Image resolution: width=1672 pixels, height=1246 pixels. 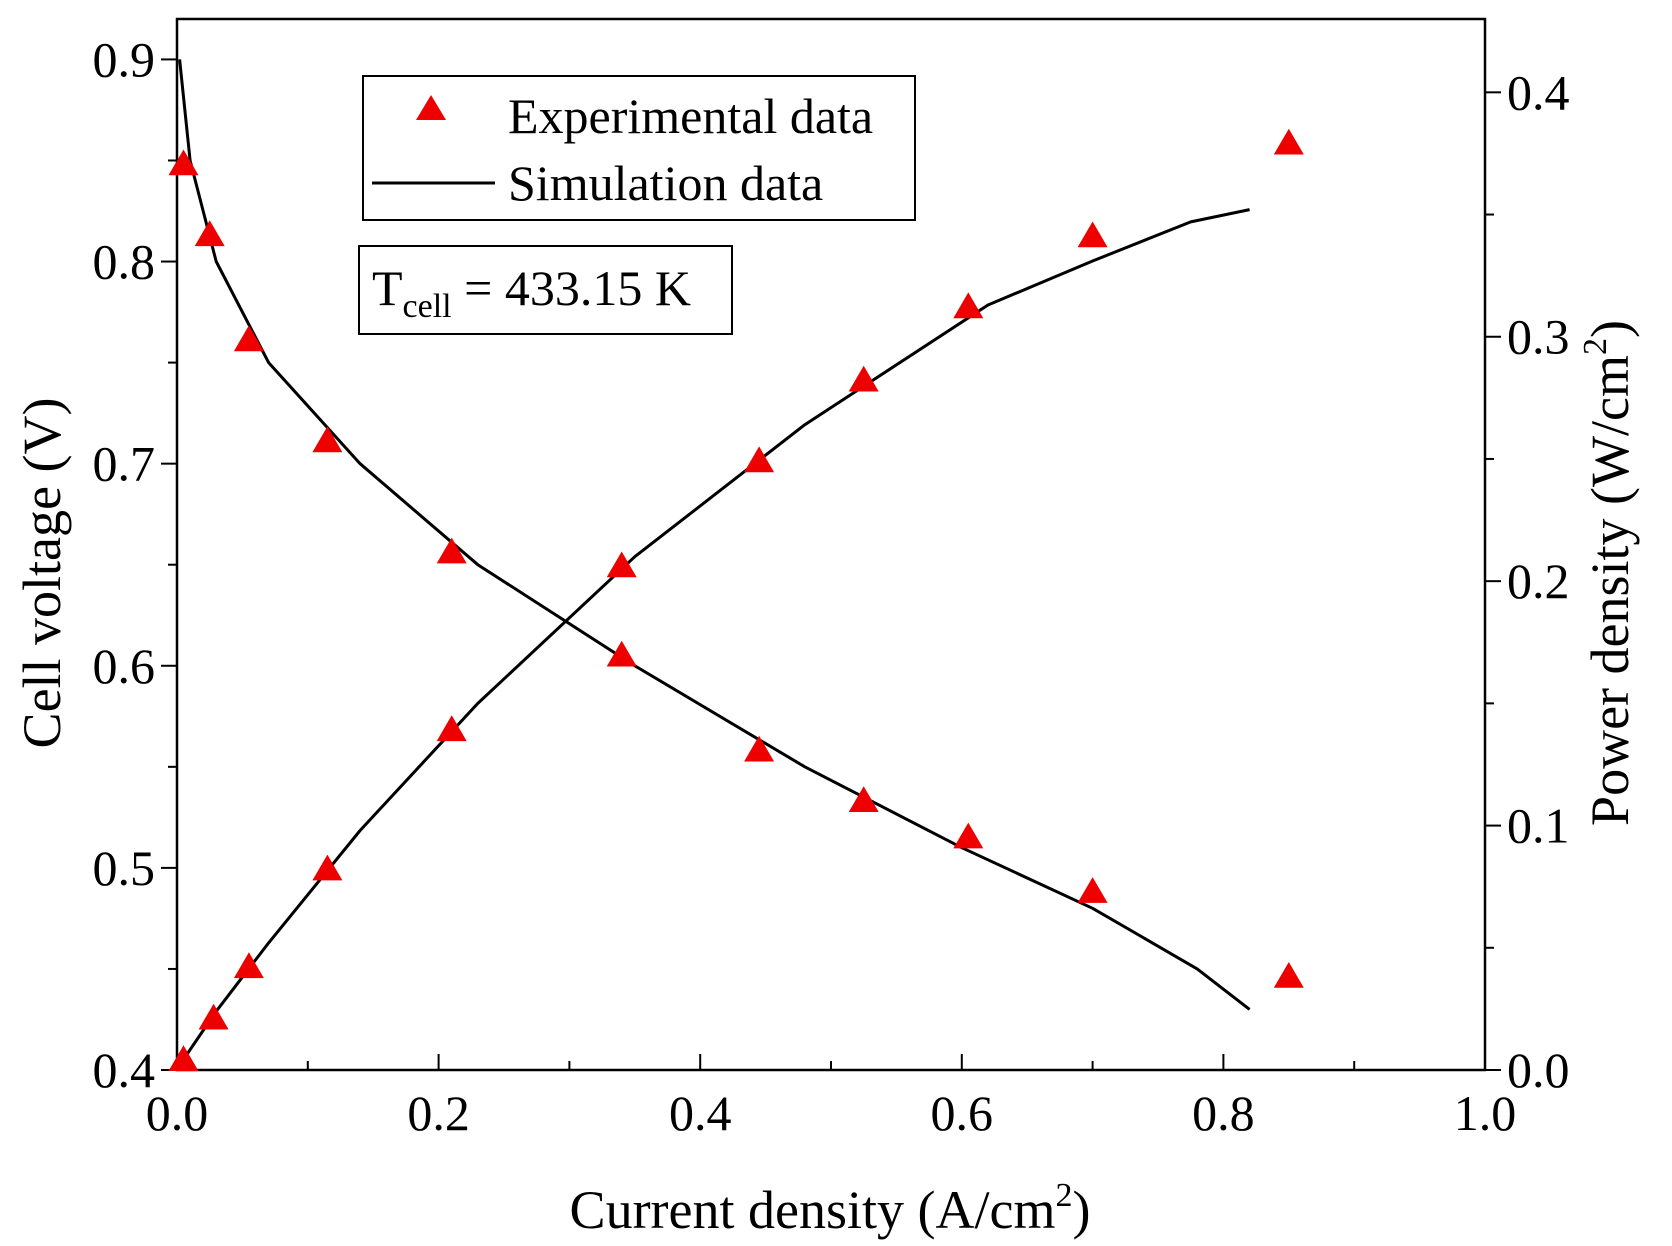 What do you see at coordinates (1608, 573) in the screenshot?
I see `y-axis-right-title: Power density (W/cm2)` at bounding box center [1608, 573].